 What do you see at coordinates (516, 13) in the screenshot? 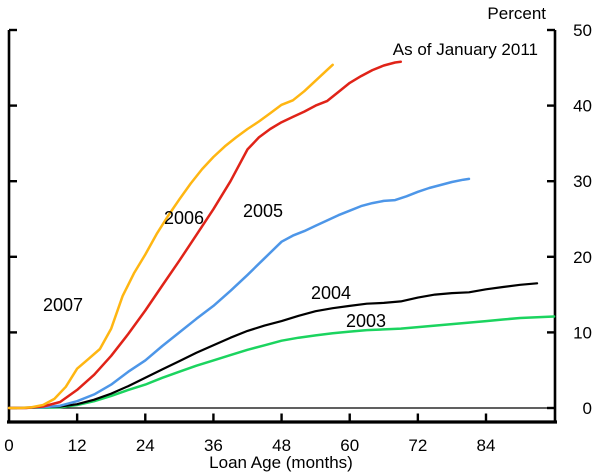
I see `y-axis-title-percent: Percent` at bounding box center [516, 13].